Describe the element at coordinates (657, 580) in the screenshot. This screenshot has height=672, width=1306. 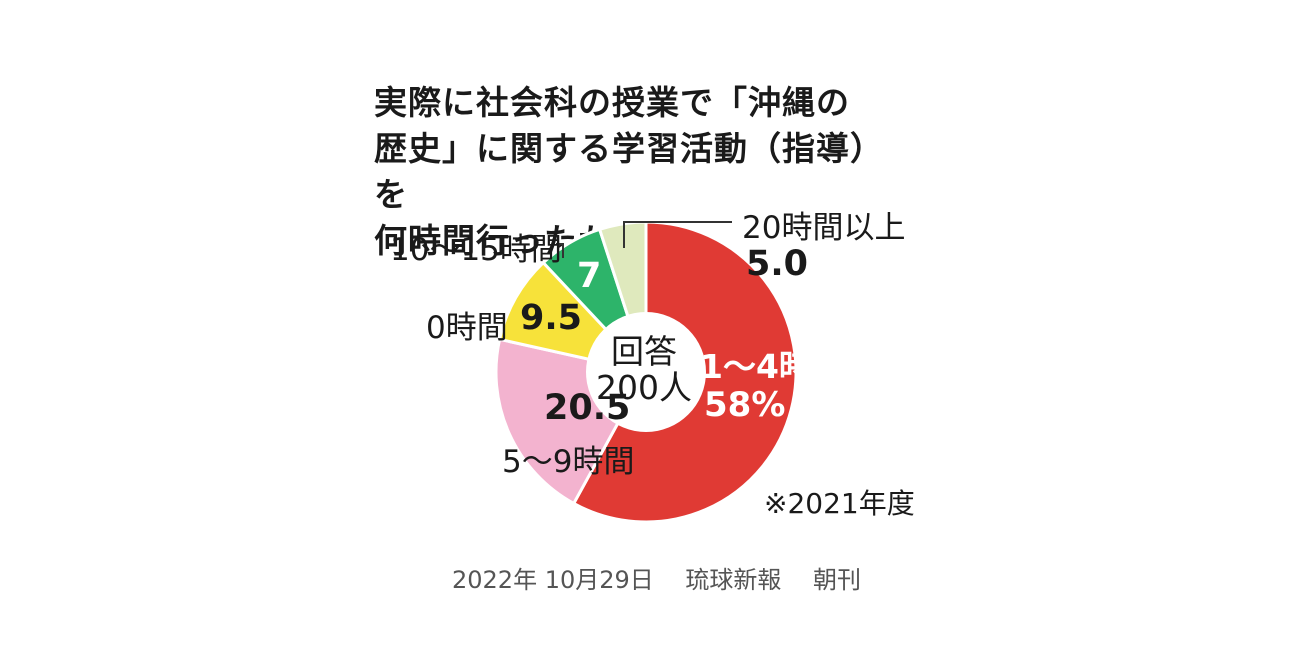
I see `source-caption: 2022年 10月29日 琉球新報 朝刊` at that location.